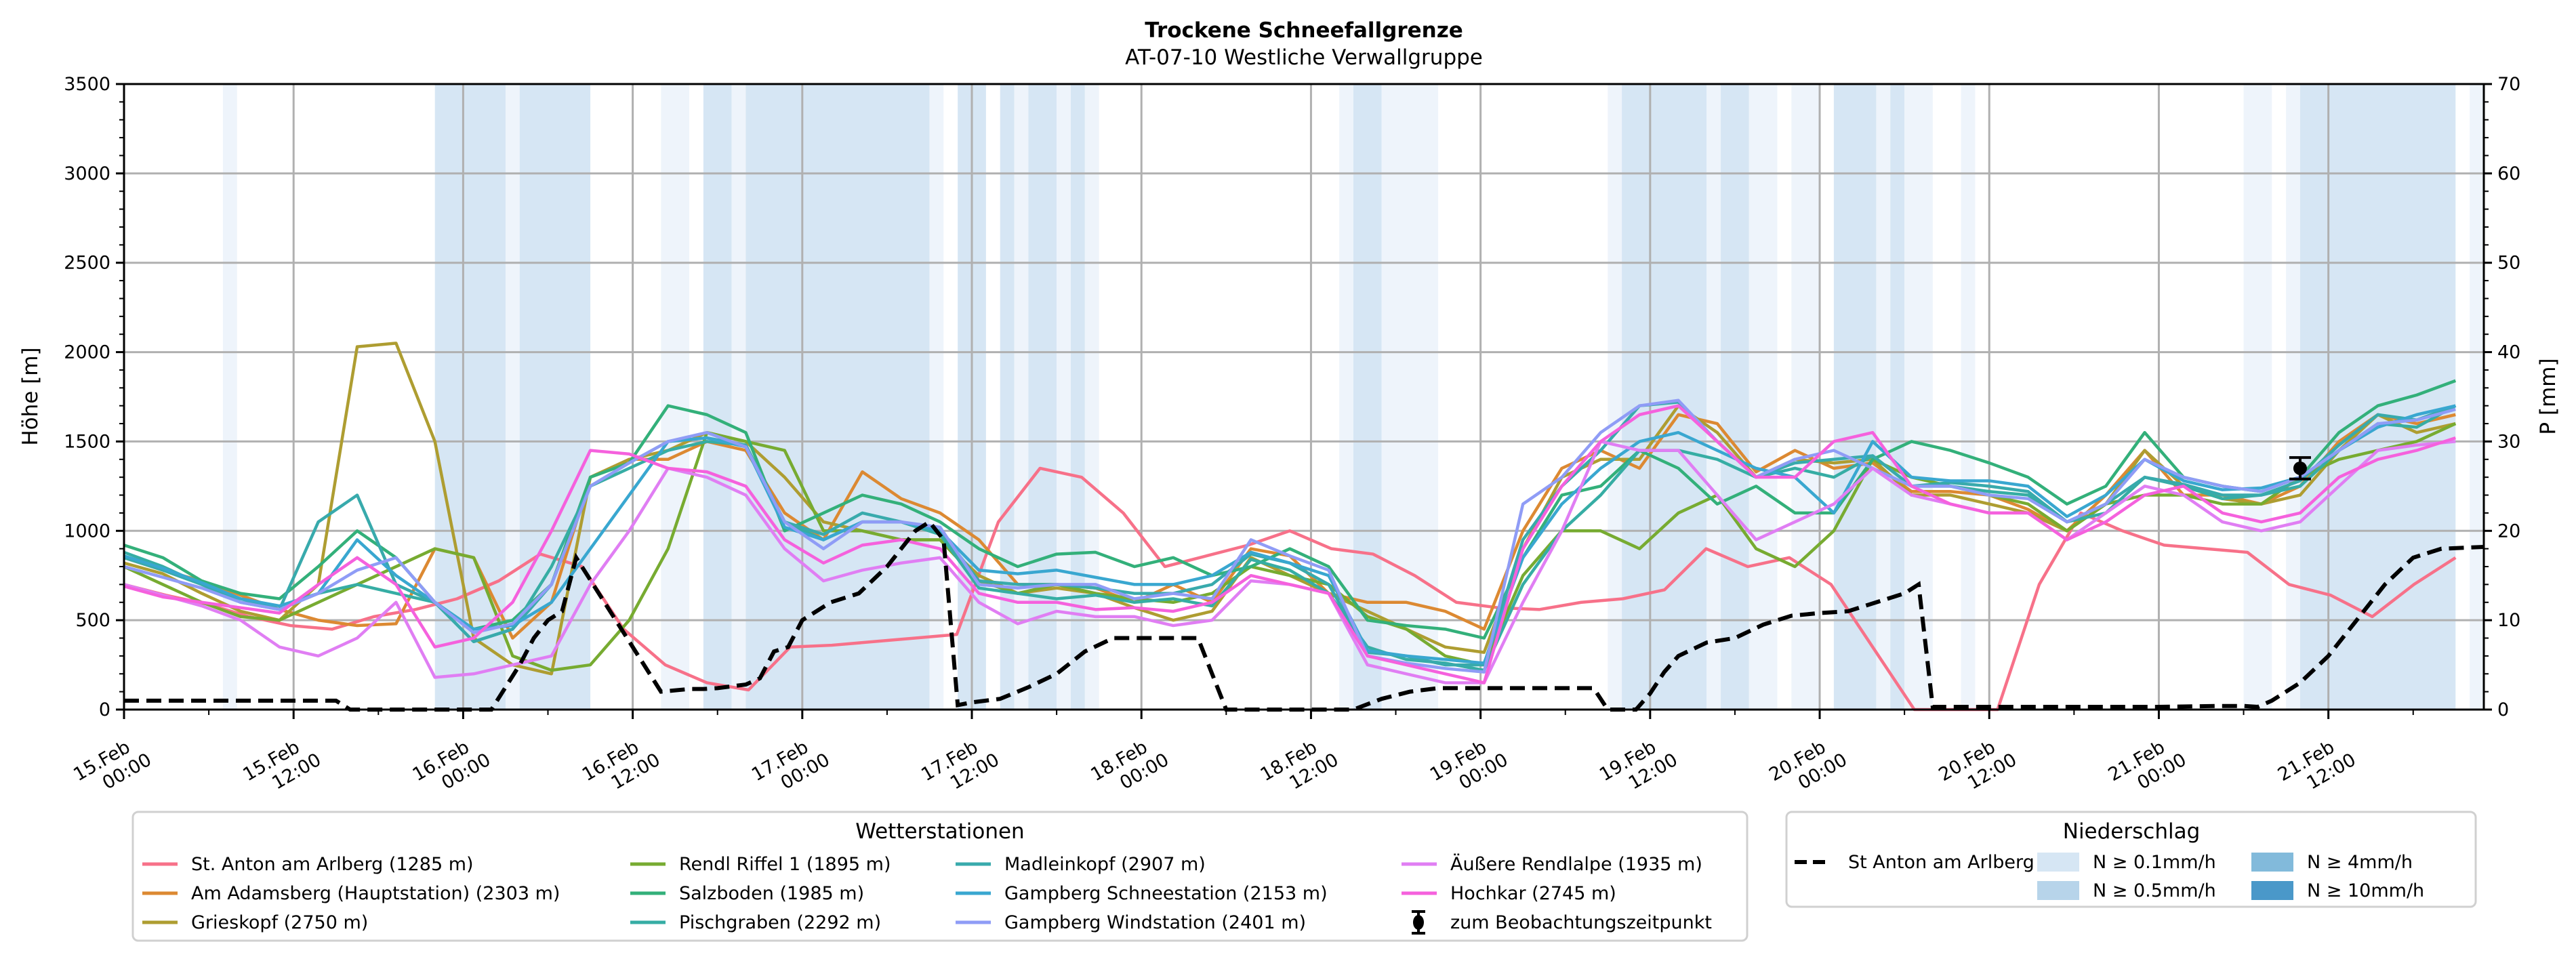 This screenshot has width=2576, height=961. I want to click on legend-label: Am Adamsberg (Hauptstation) (2303 m), so click(375, 893).